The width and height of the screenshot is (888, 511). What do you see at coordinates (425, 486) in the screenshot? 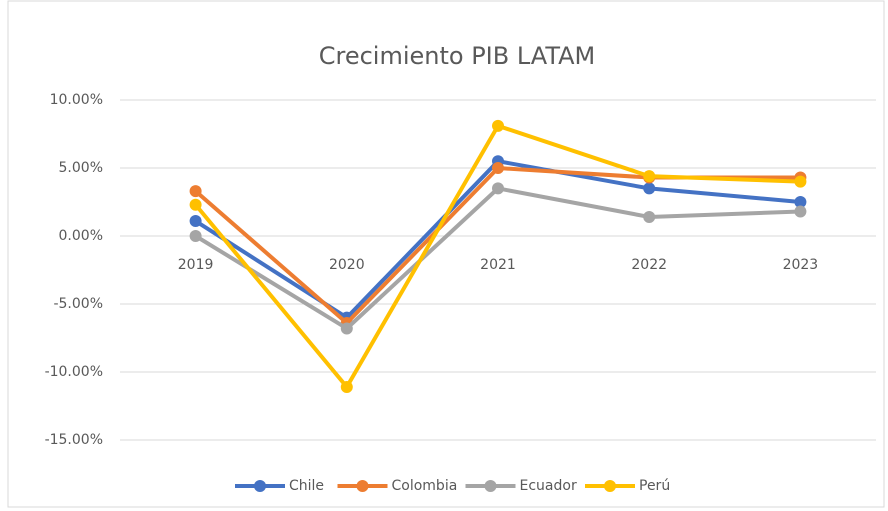
I see `legend-label: Colombia` at bounding box center [425, 486].